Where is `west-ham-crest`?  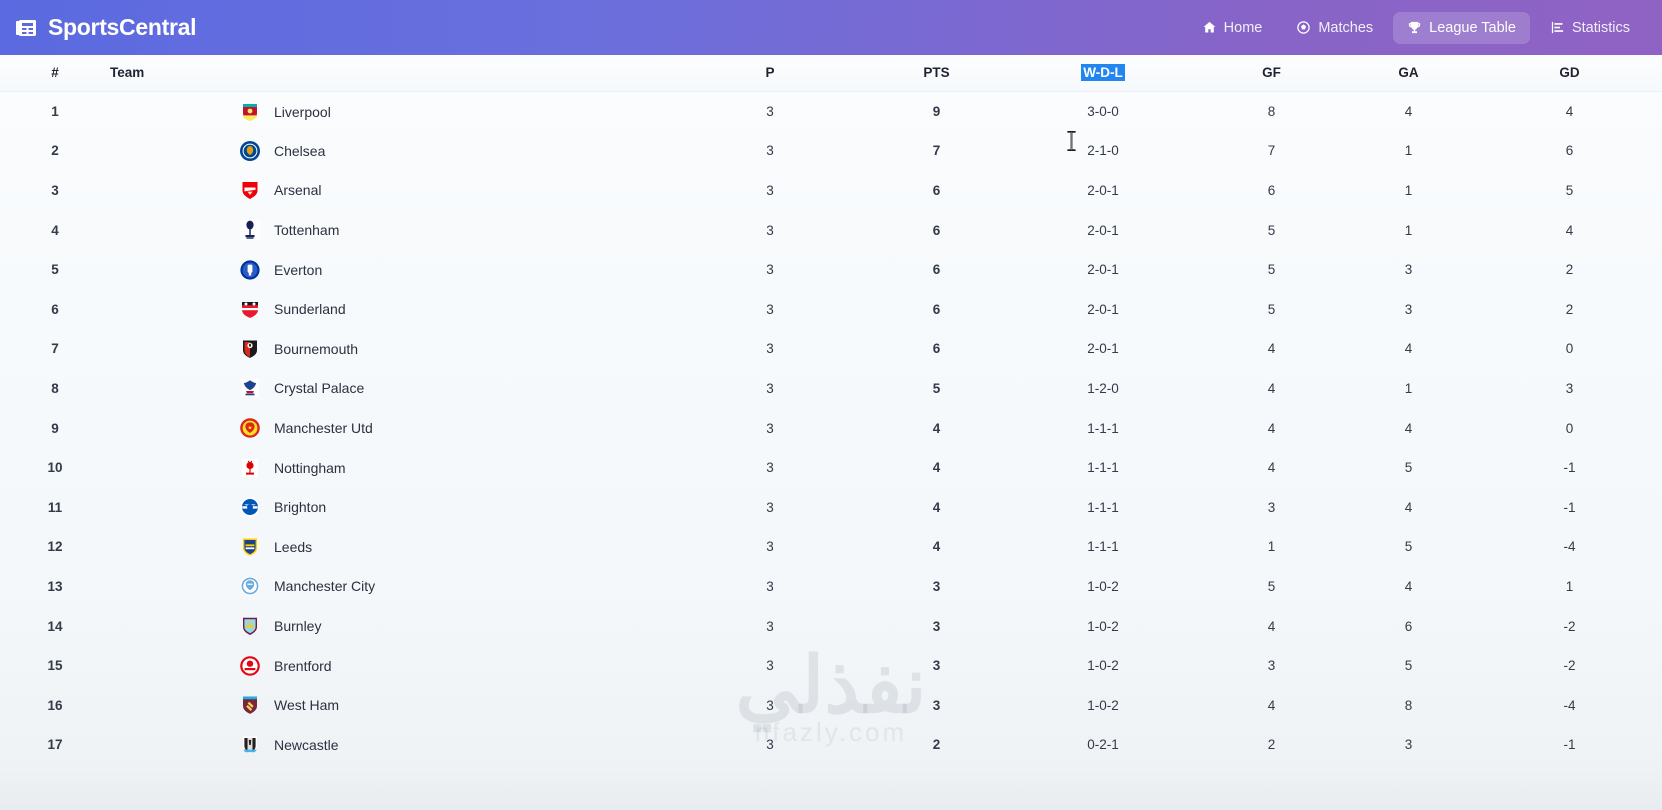
west-ham-crest is located at coordinates (250, 705).